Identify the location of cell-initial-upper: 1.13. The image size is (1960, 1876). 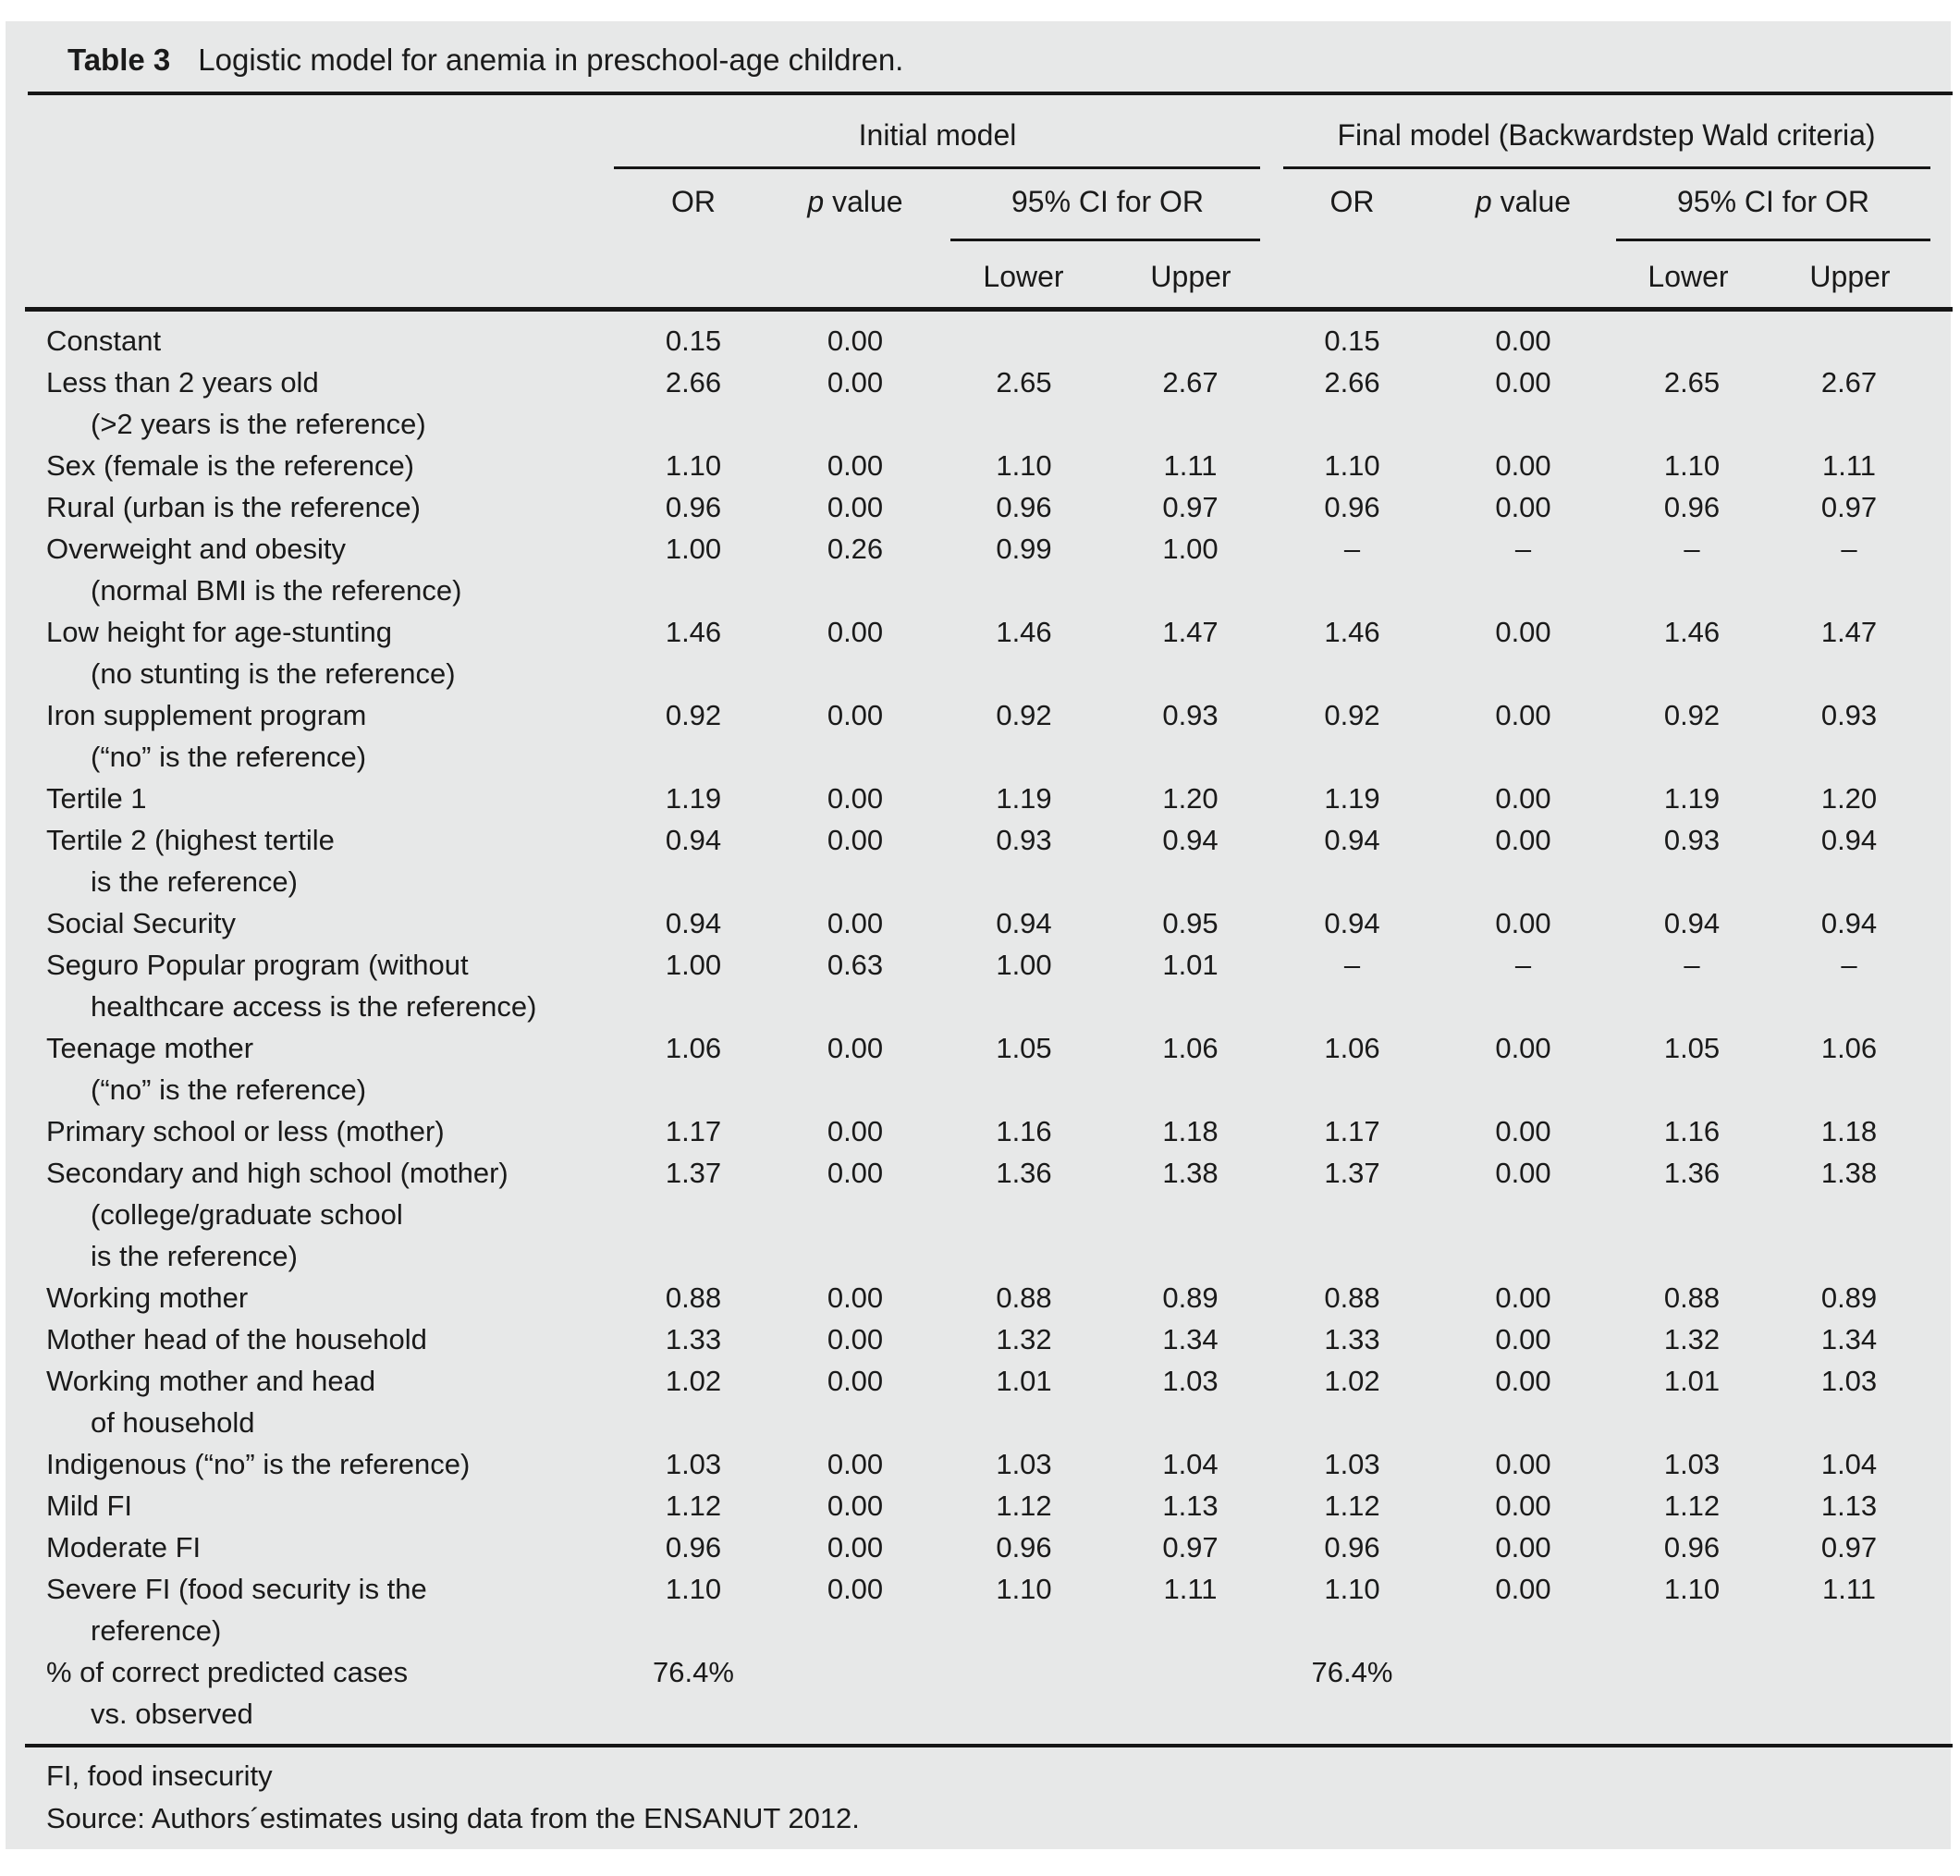
(1191, 1506).